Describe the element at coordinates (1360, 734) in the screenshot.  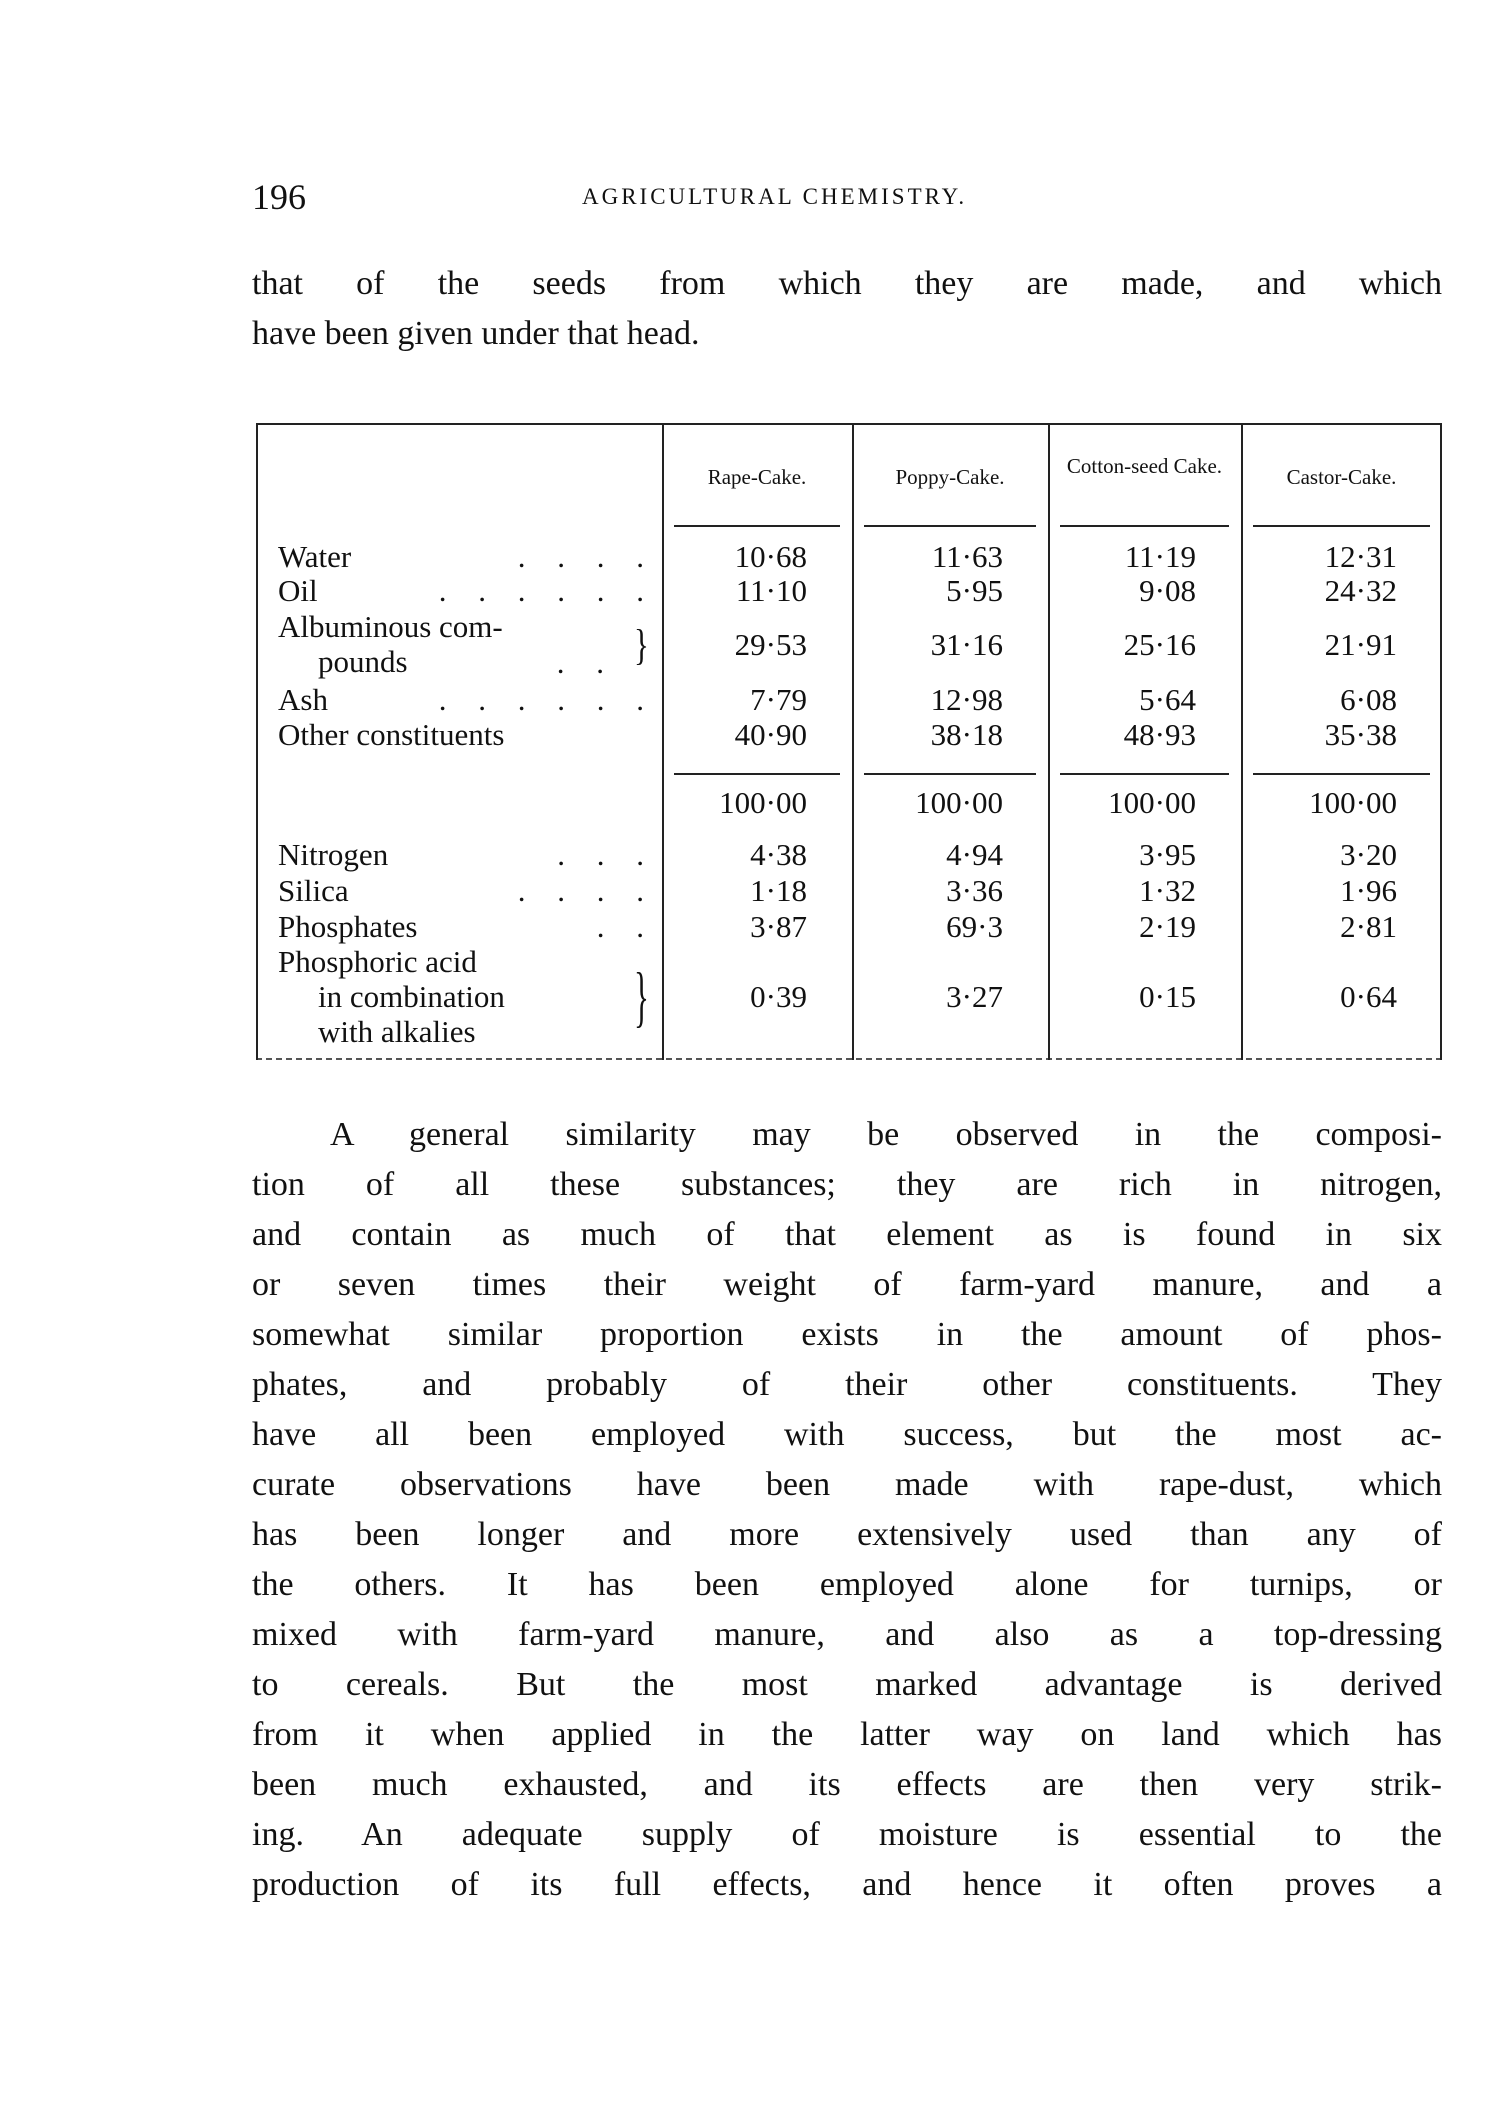
I see `cell-value: 35·38` at that location.